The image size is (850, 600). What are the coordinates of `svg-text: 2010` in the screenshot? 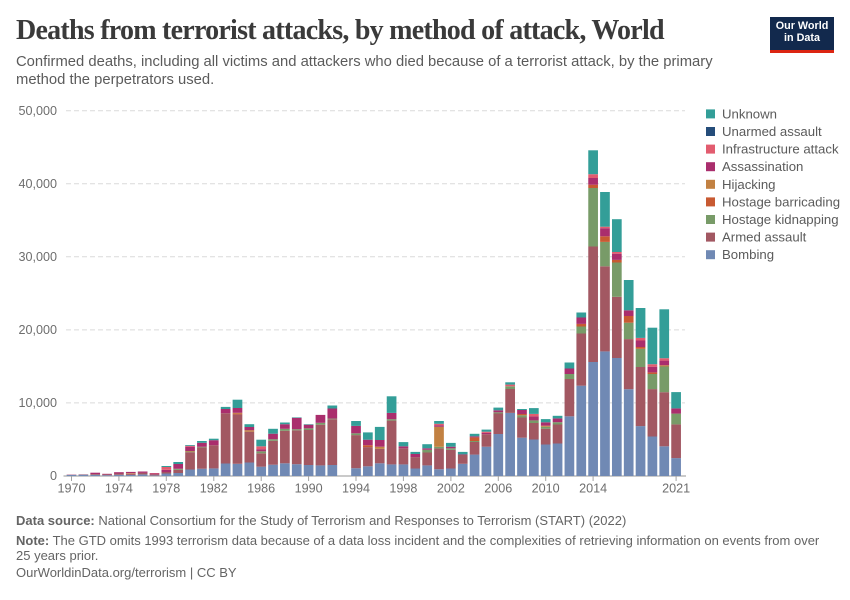 It's located at (546, 489).